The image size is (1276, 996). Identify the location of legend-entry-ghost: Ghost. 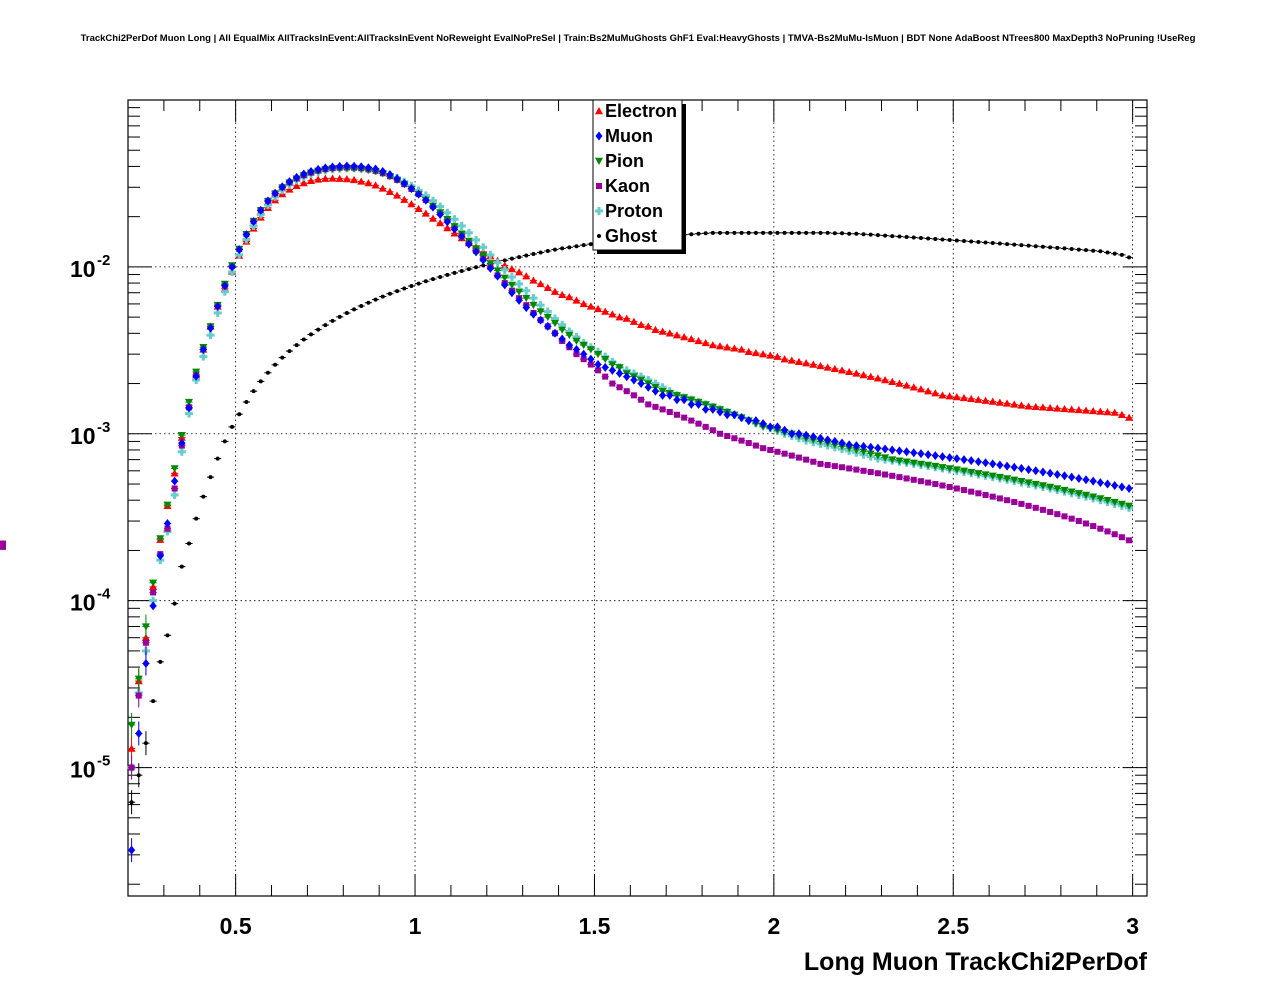
(627, 236).